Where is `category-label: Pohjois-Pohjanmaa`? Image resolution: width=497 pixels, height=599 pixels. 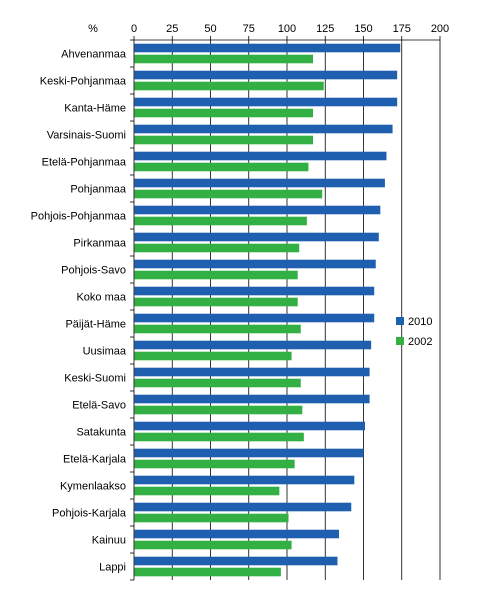
category-label: Pohjois-Pohjanmaa is located at coordinates (79, 217).